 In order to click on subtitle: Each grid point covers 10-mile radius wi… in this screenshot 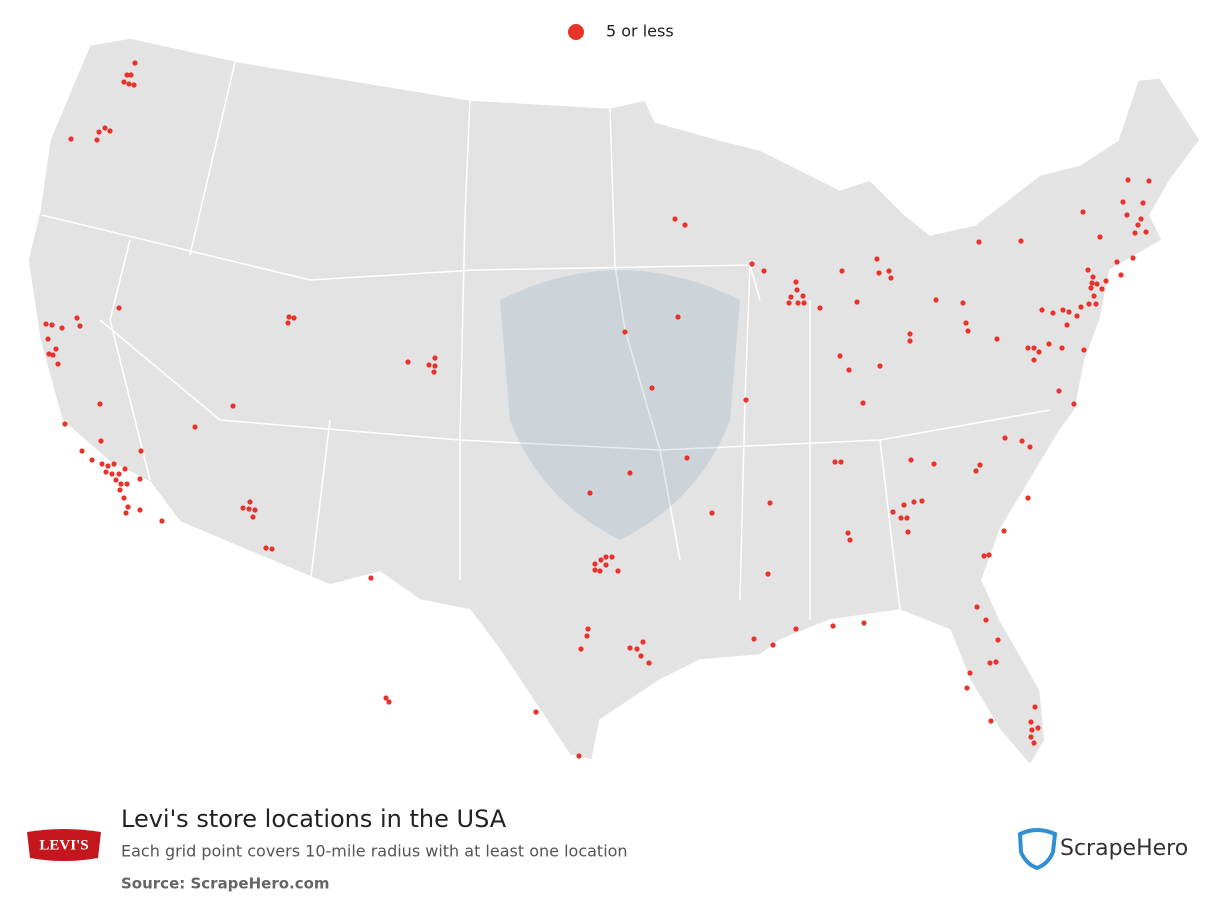, I will do `click(374, 851)`.